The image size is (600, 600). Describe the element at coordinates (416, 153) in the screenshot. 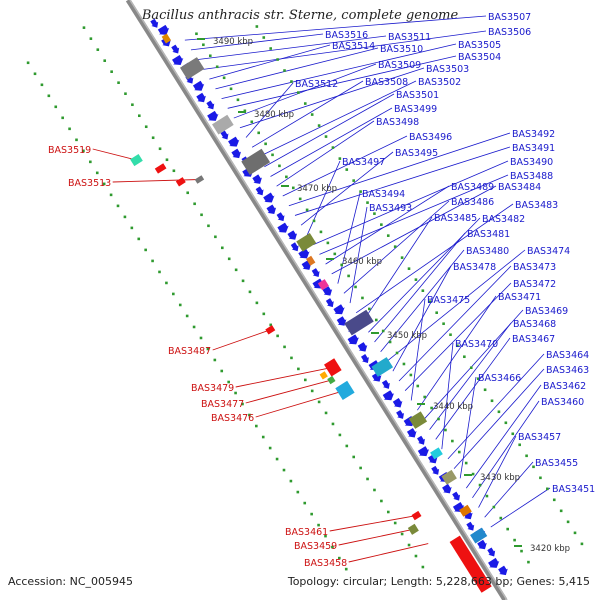

I see `forward-gene-label: BAS3495` at that location.